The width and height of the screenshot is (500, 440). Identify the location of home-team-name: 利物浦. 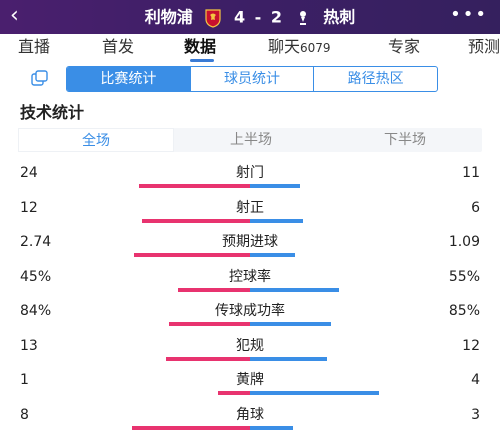
(168, 17).